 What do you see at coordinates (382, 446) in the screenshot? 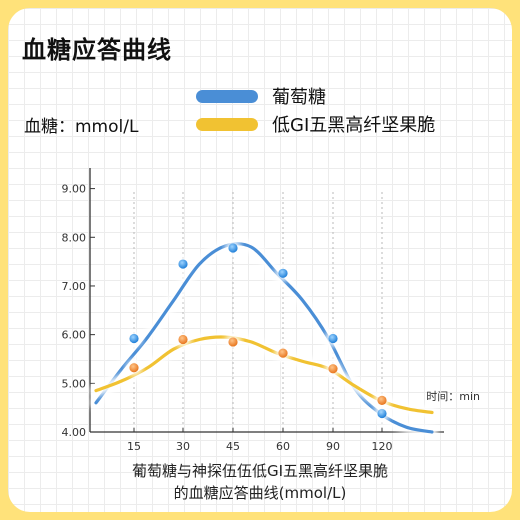
I see `x-tick-label-5: 120` at bounding box center [382, 446].